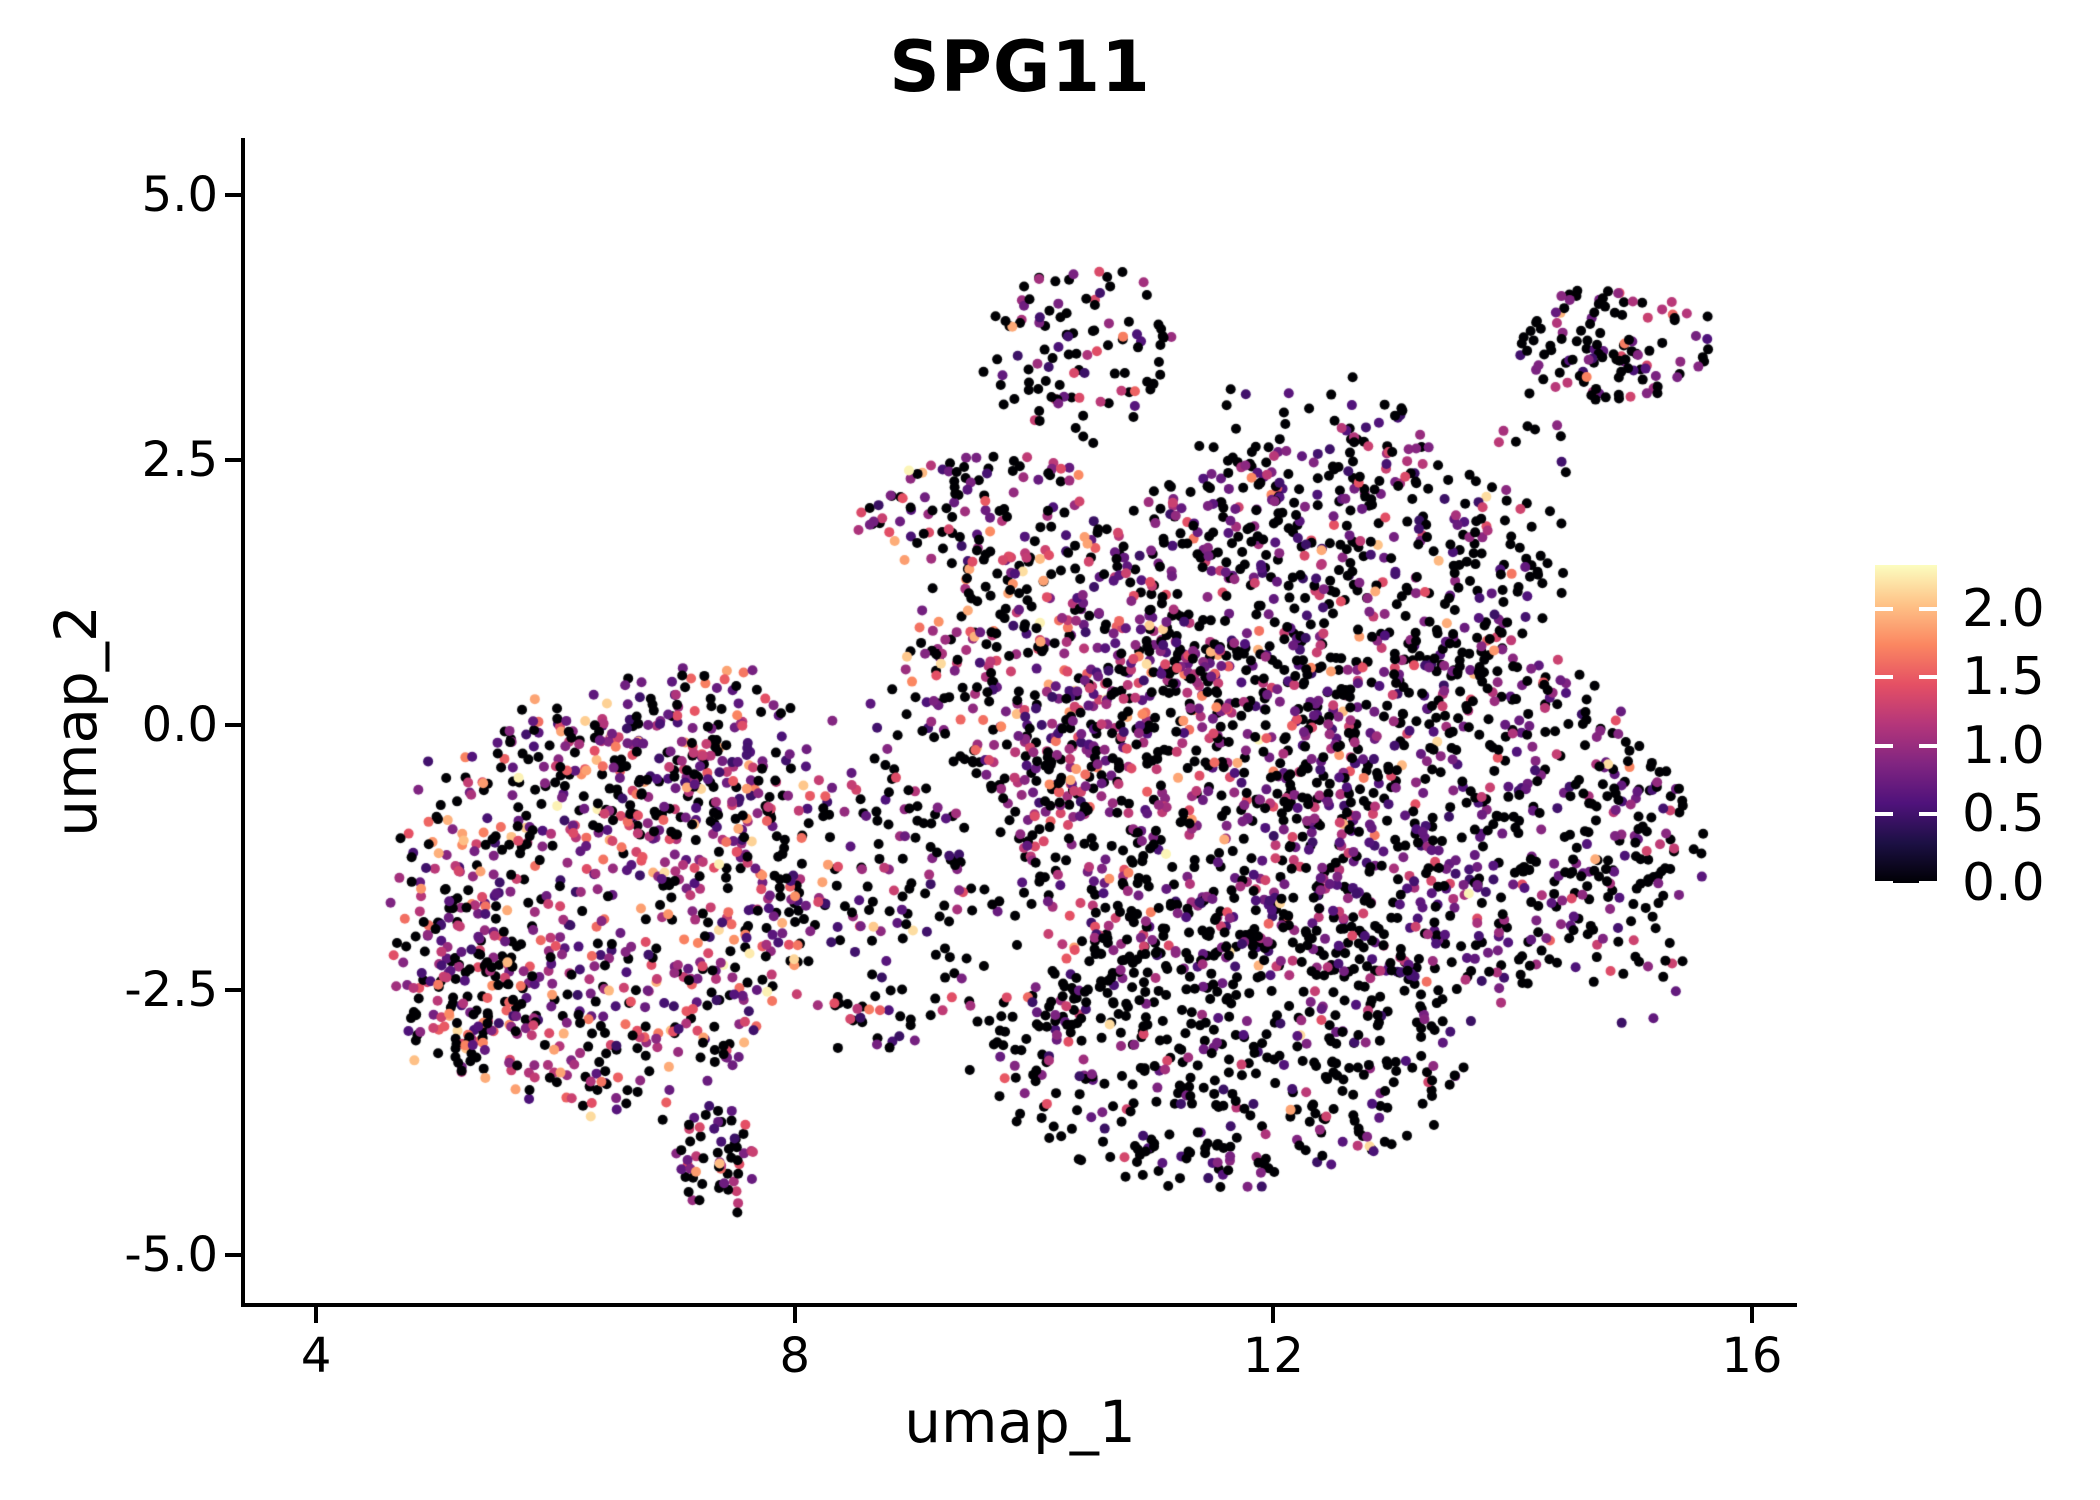 The width and height of the screenshot is (2100, 1500). Describe the element at coordinates (2003, 608) in the screenshot. I see `colorbar-tick-label: 2.0` at that location.